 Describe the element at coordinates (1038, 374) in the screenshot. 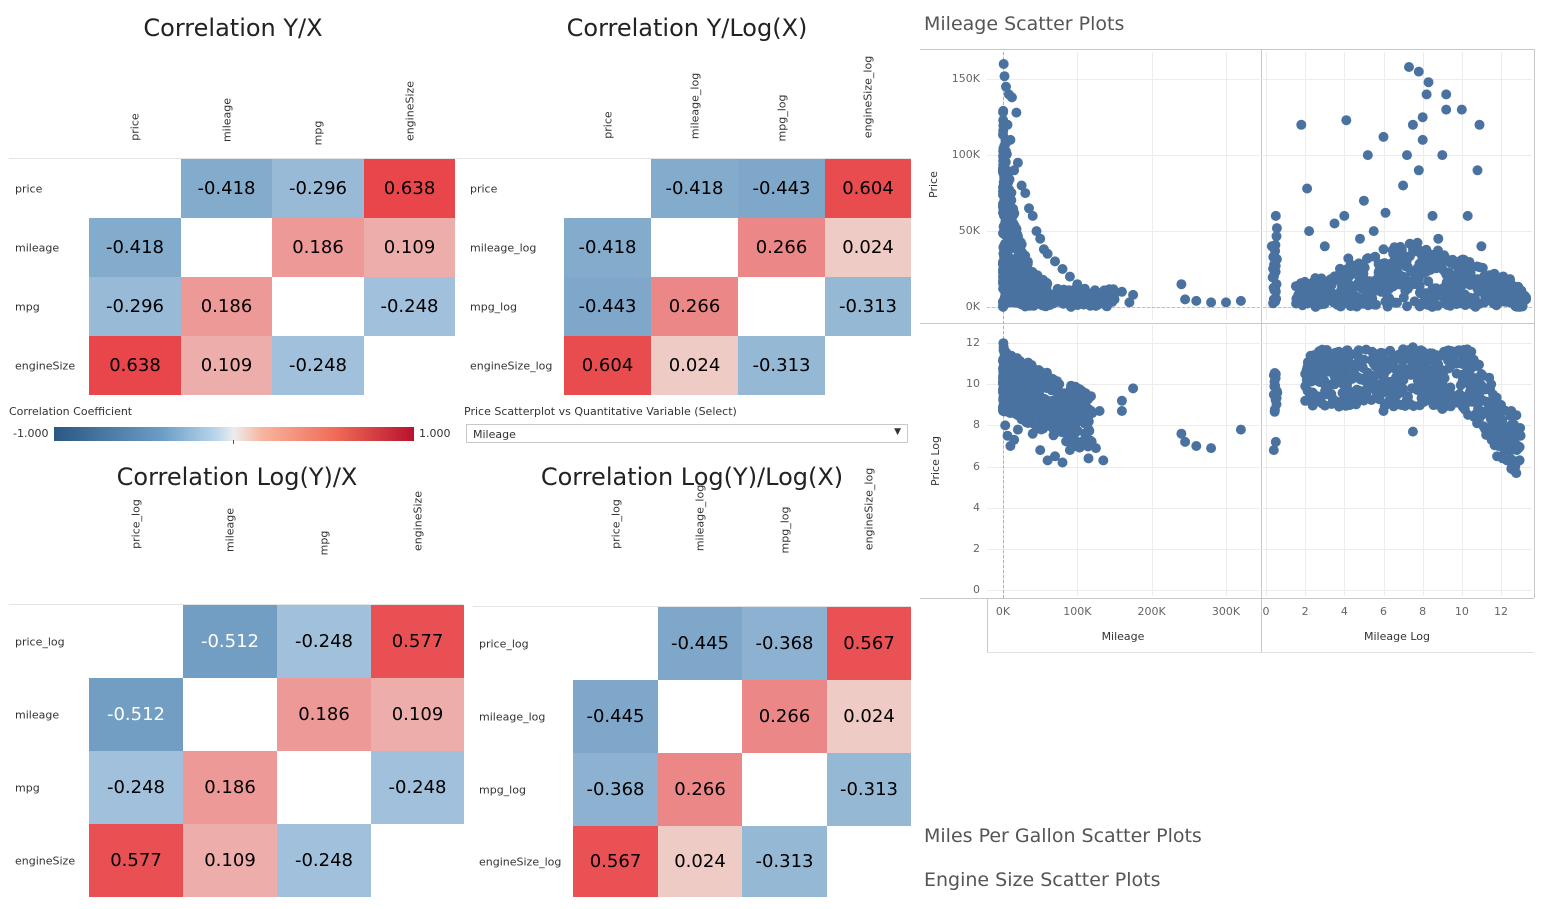

I see `density-mark` at that location.